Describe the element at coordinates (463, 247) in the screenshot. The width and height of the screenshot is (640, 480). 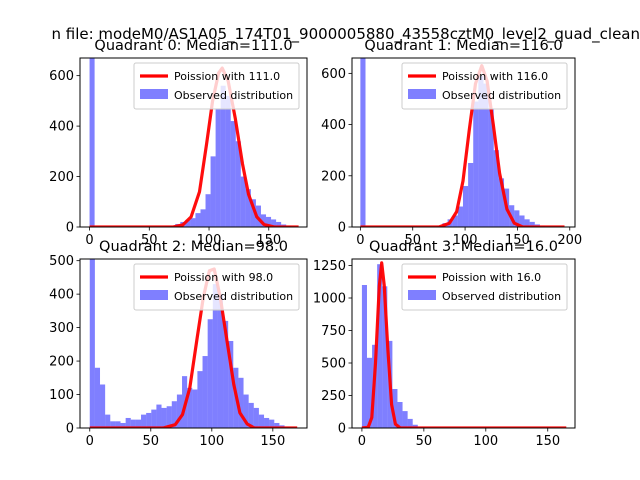
I see `subplot-title: Quadrant 3: Median=16.0` at that location.